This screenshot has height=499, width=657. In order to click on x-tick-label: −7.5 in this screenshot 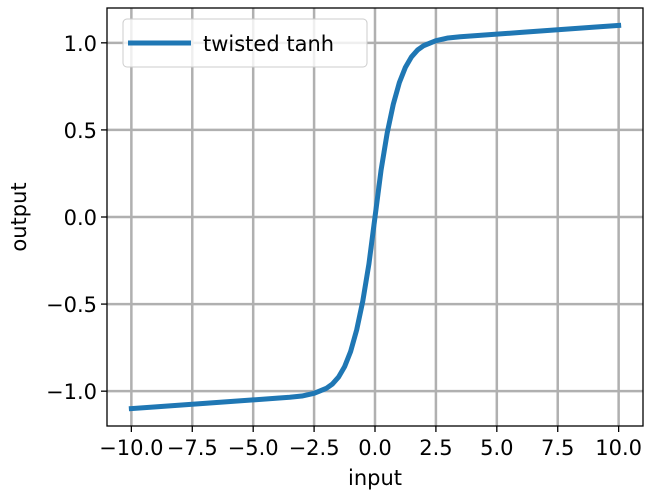, I will do `click(192, 448)`.